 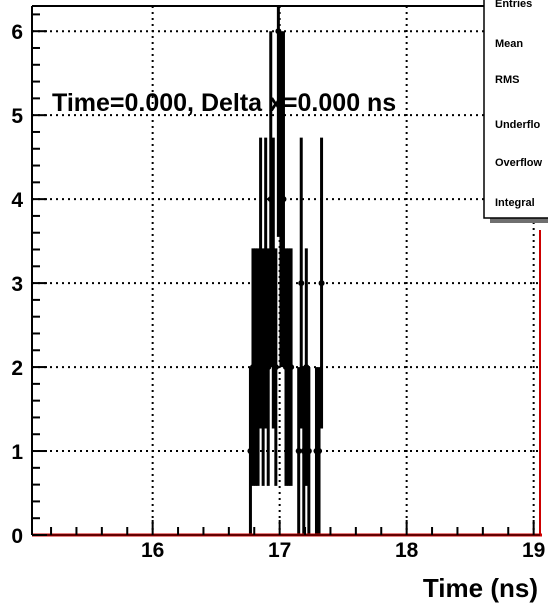 What do you see at coordinates (17, 116) in the screenshot?
I see `y-tick-label-5: 5` at bounding box center [17, 116].